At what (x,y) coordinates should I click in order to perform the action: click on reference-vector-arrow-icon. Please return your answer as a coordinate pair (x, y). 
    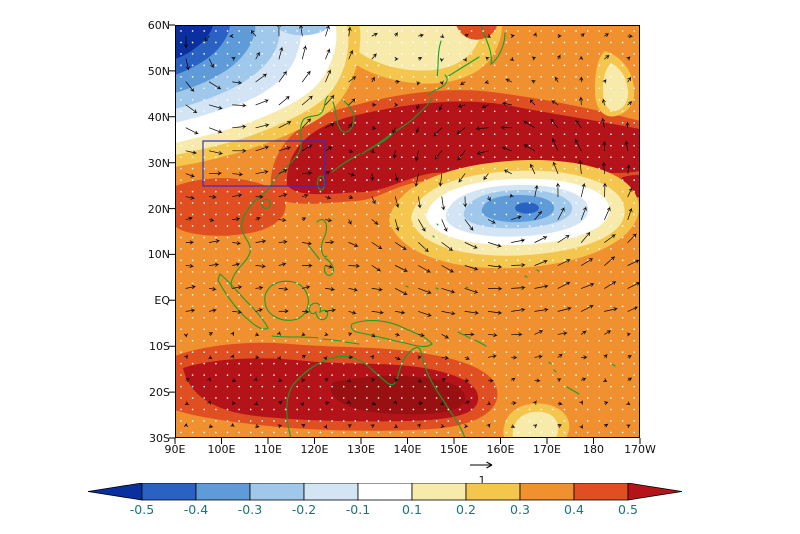
    Looking at the image, I should click on (481, 465).